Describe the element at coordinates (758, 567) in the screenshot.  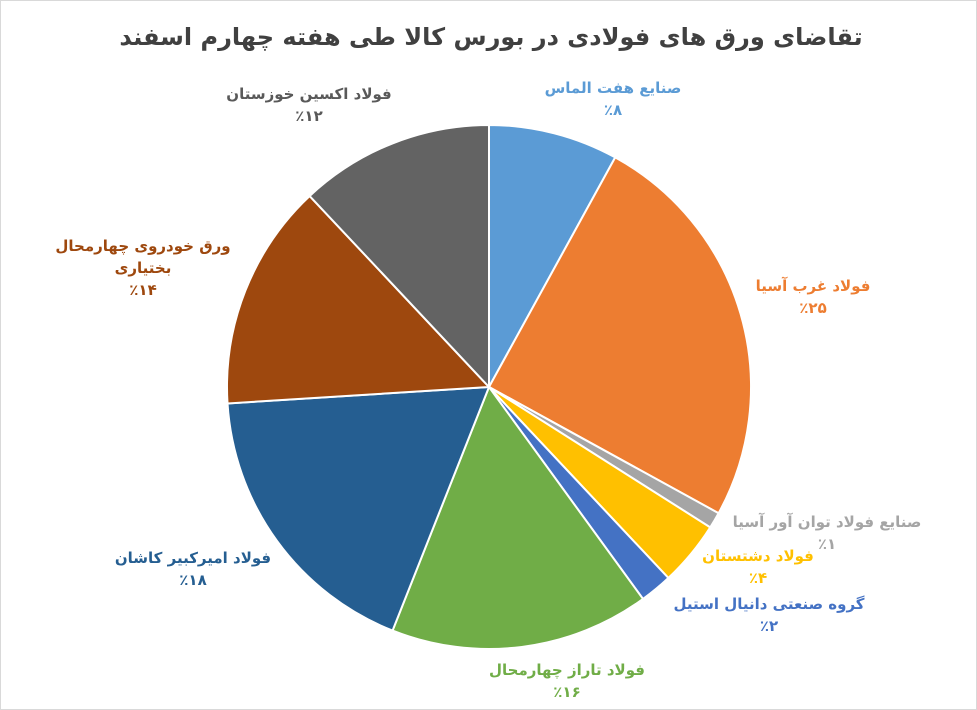
I see `slice-label-4: فولاد دشتستان ٪۴` at that location.